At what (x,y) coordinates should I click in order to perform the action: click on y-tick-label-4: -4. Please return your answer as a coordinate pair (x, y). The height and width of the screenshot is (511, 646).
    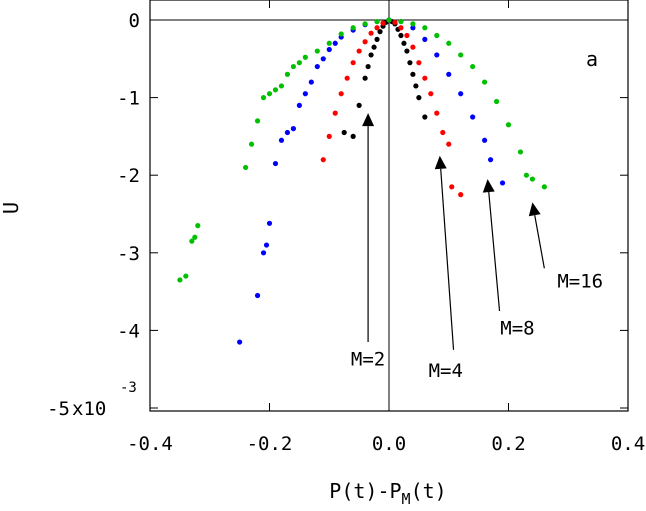
    Looking at the image, I should click on (128, 331).